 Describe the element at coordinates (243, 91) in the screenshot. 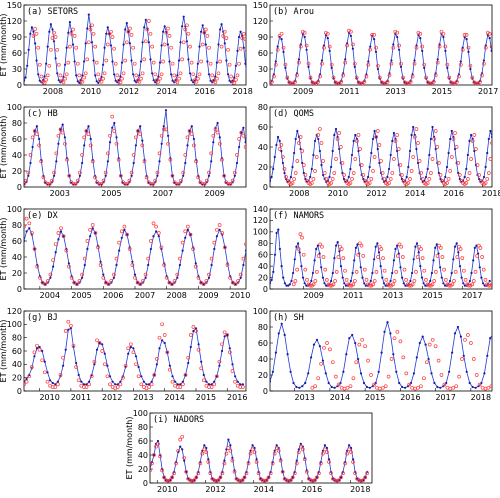

I see `x-tick-label: 2018` at that location.